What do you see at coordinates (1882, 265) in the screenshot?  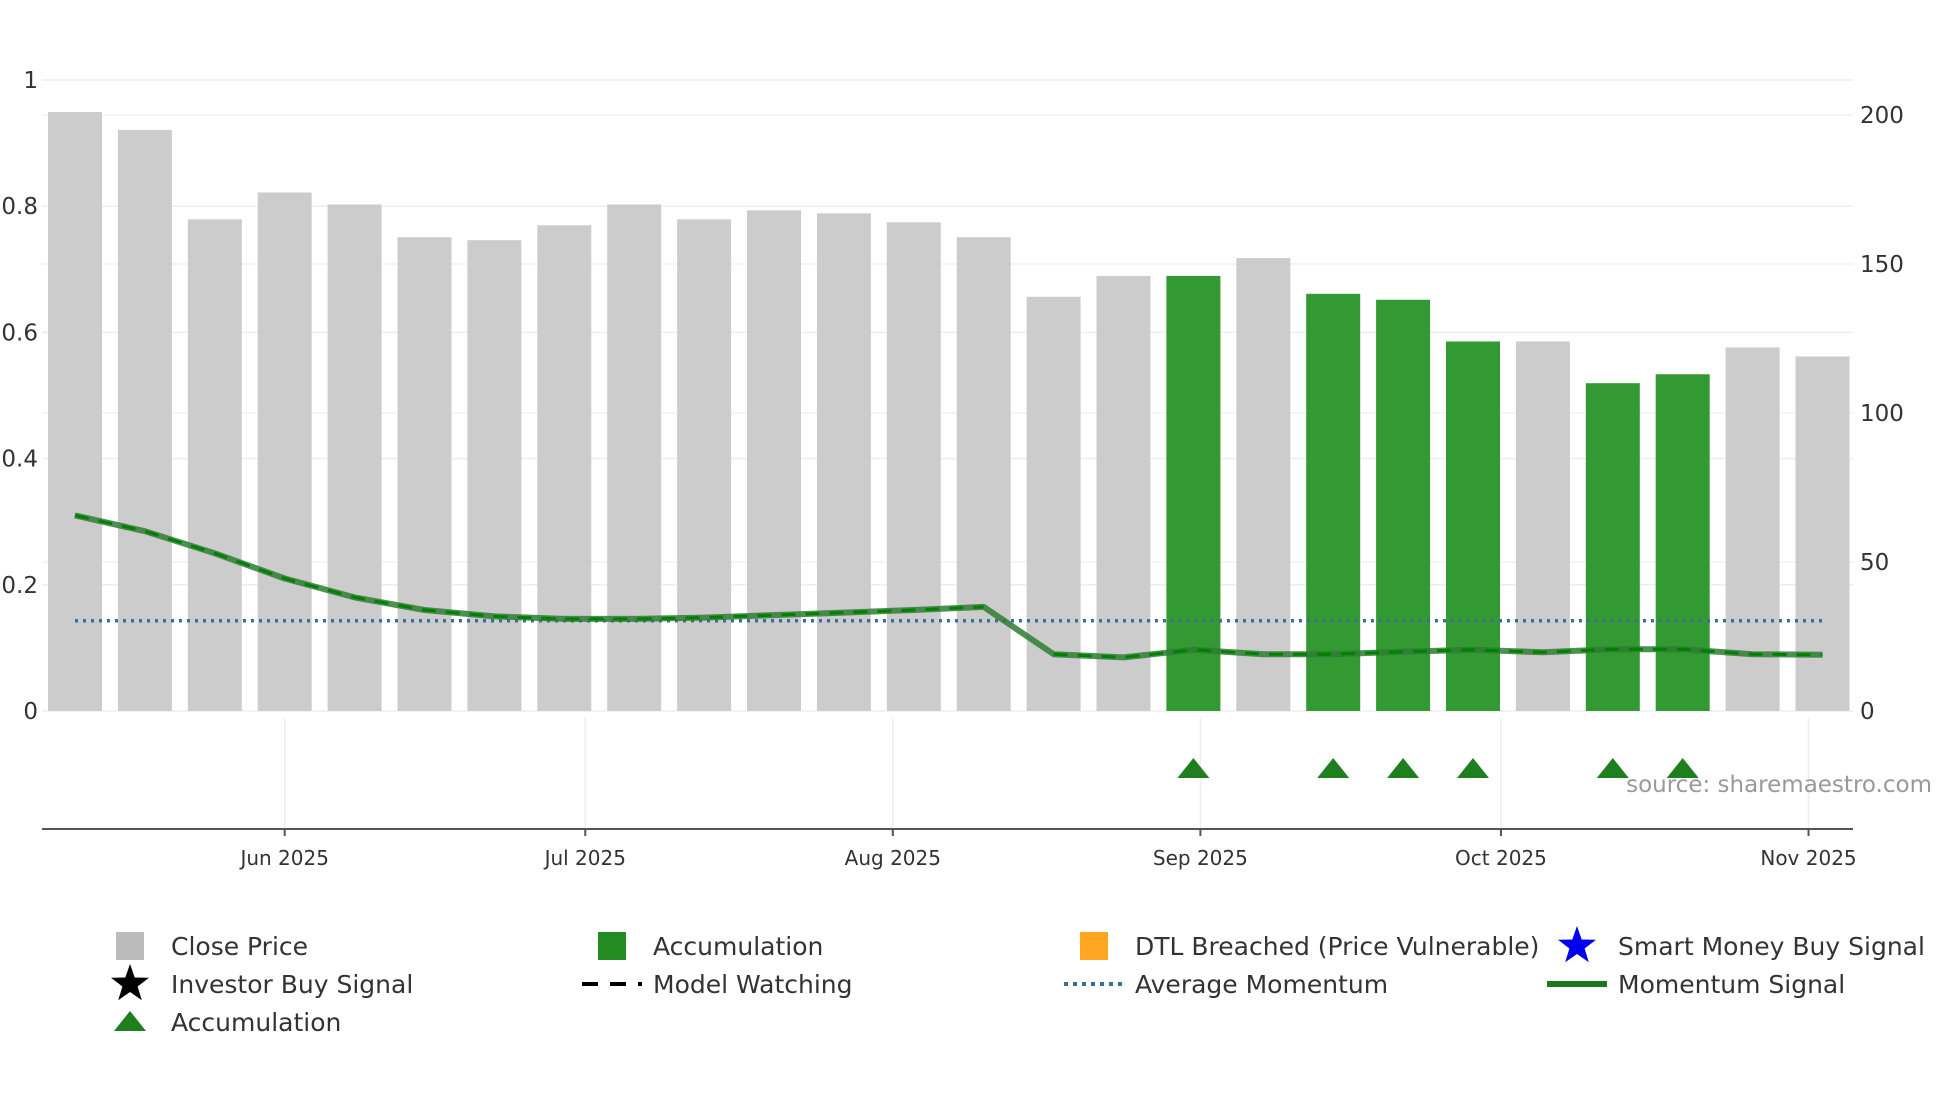 I see `right-axis-tick-label: 150` at bounding box center [1882, 265].